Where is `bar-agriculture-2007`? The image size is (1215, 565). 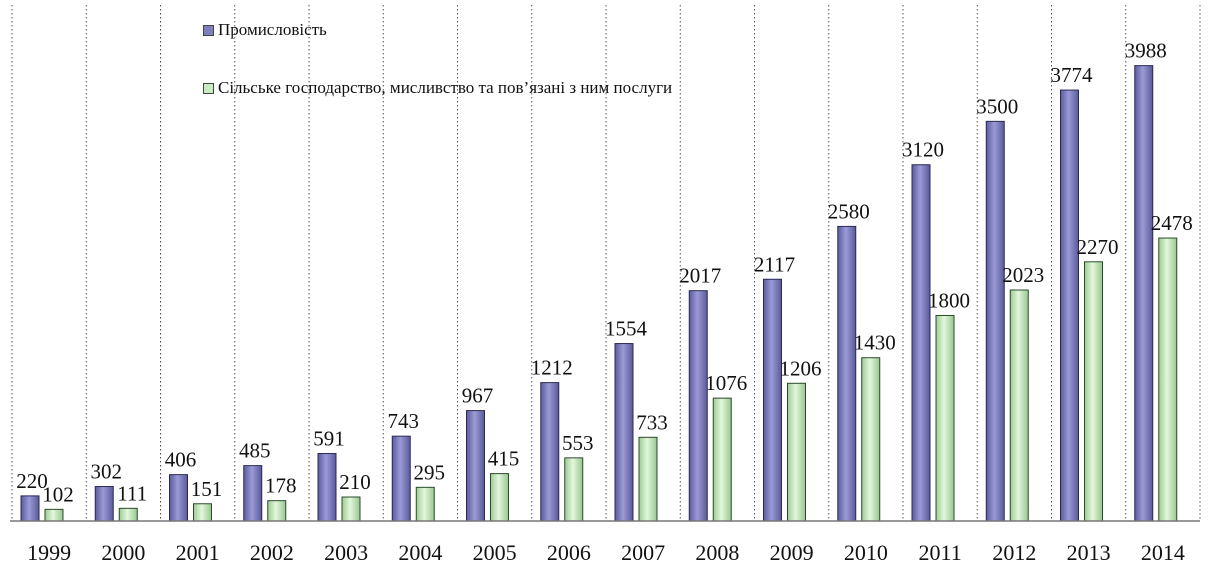 bar-agriculture-2007 is located at coordinates (648, 479).